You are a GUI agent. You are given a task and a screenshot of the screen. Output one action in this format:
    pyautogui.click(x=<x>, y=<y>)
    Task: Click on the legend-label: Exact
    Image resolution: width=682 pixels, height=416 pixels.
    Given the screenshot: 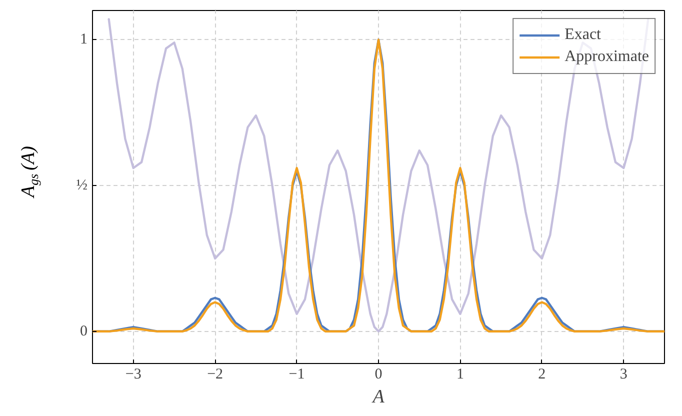 What is the action you would take?
    pyautogui.click(x=582, y=35)
    